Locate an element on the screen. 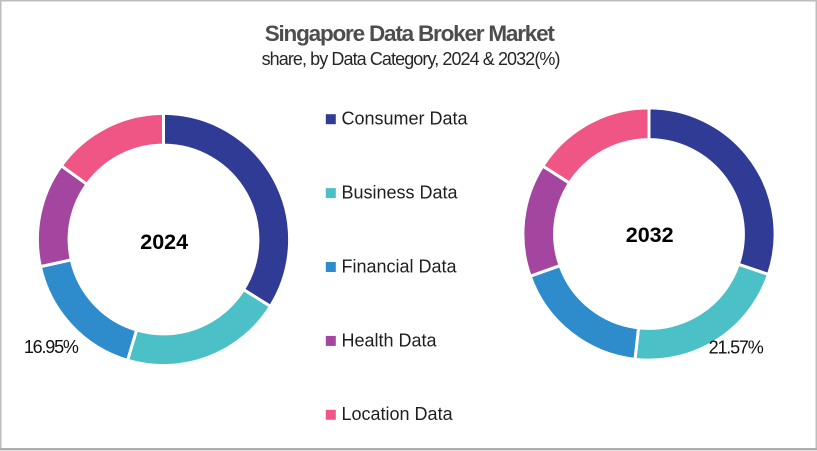  svg-text: Singapore Data Broker Market is located at coordinates (410, 33).